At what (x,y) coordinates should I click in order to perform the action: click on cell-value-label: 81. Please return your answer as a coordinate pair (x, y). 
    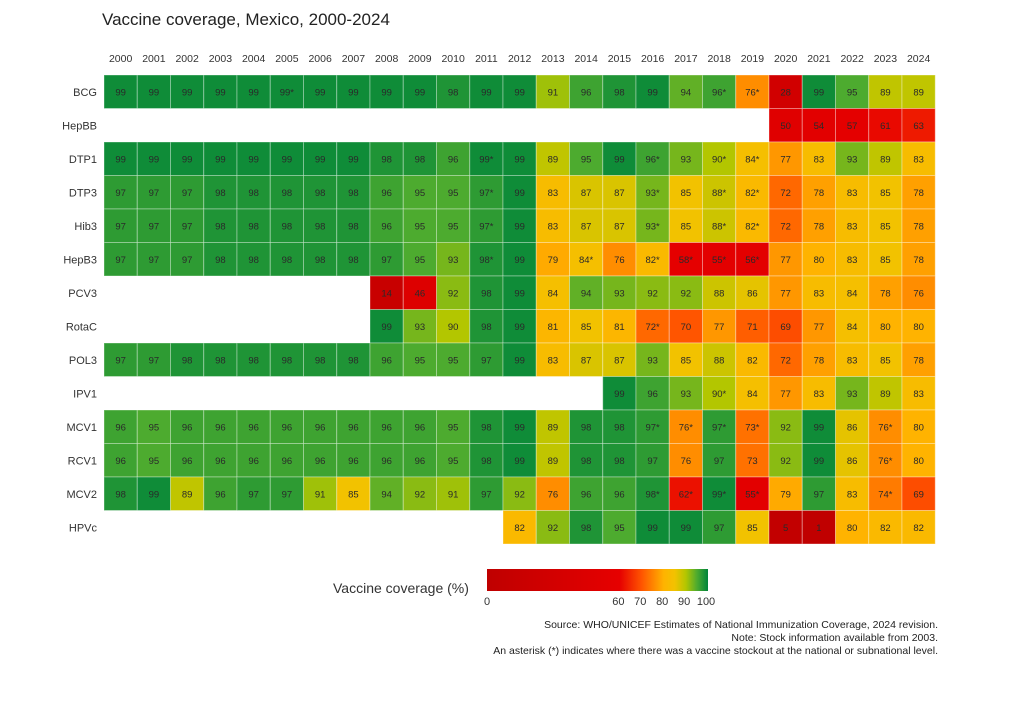
    Looking at the image, I should click on (619, 327).